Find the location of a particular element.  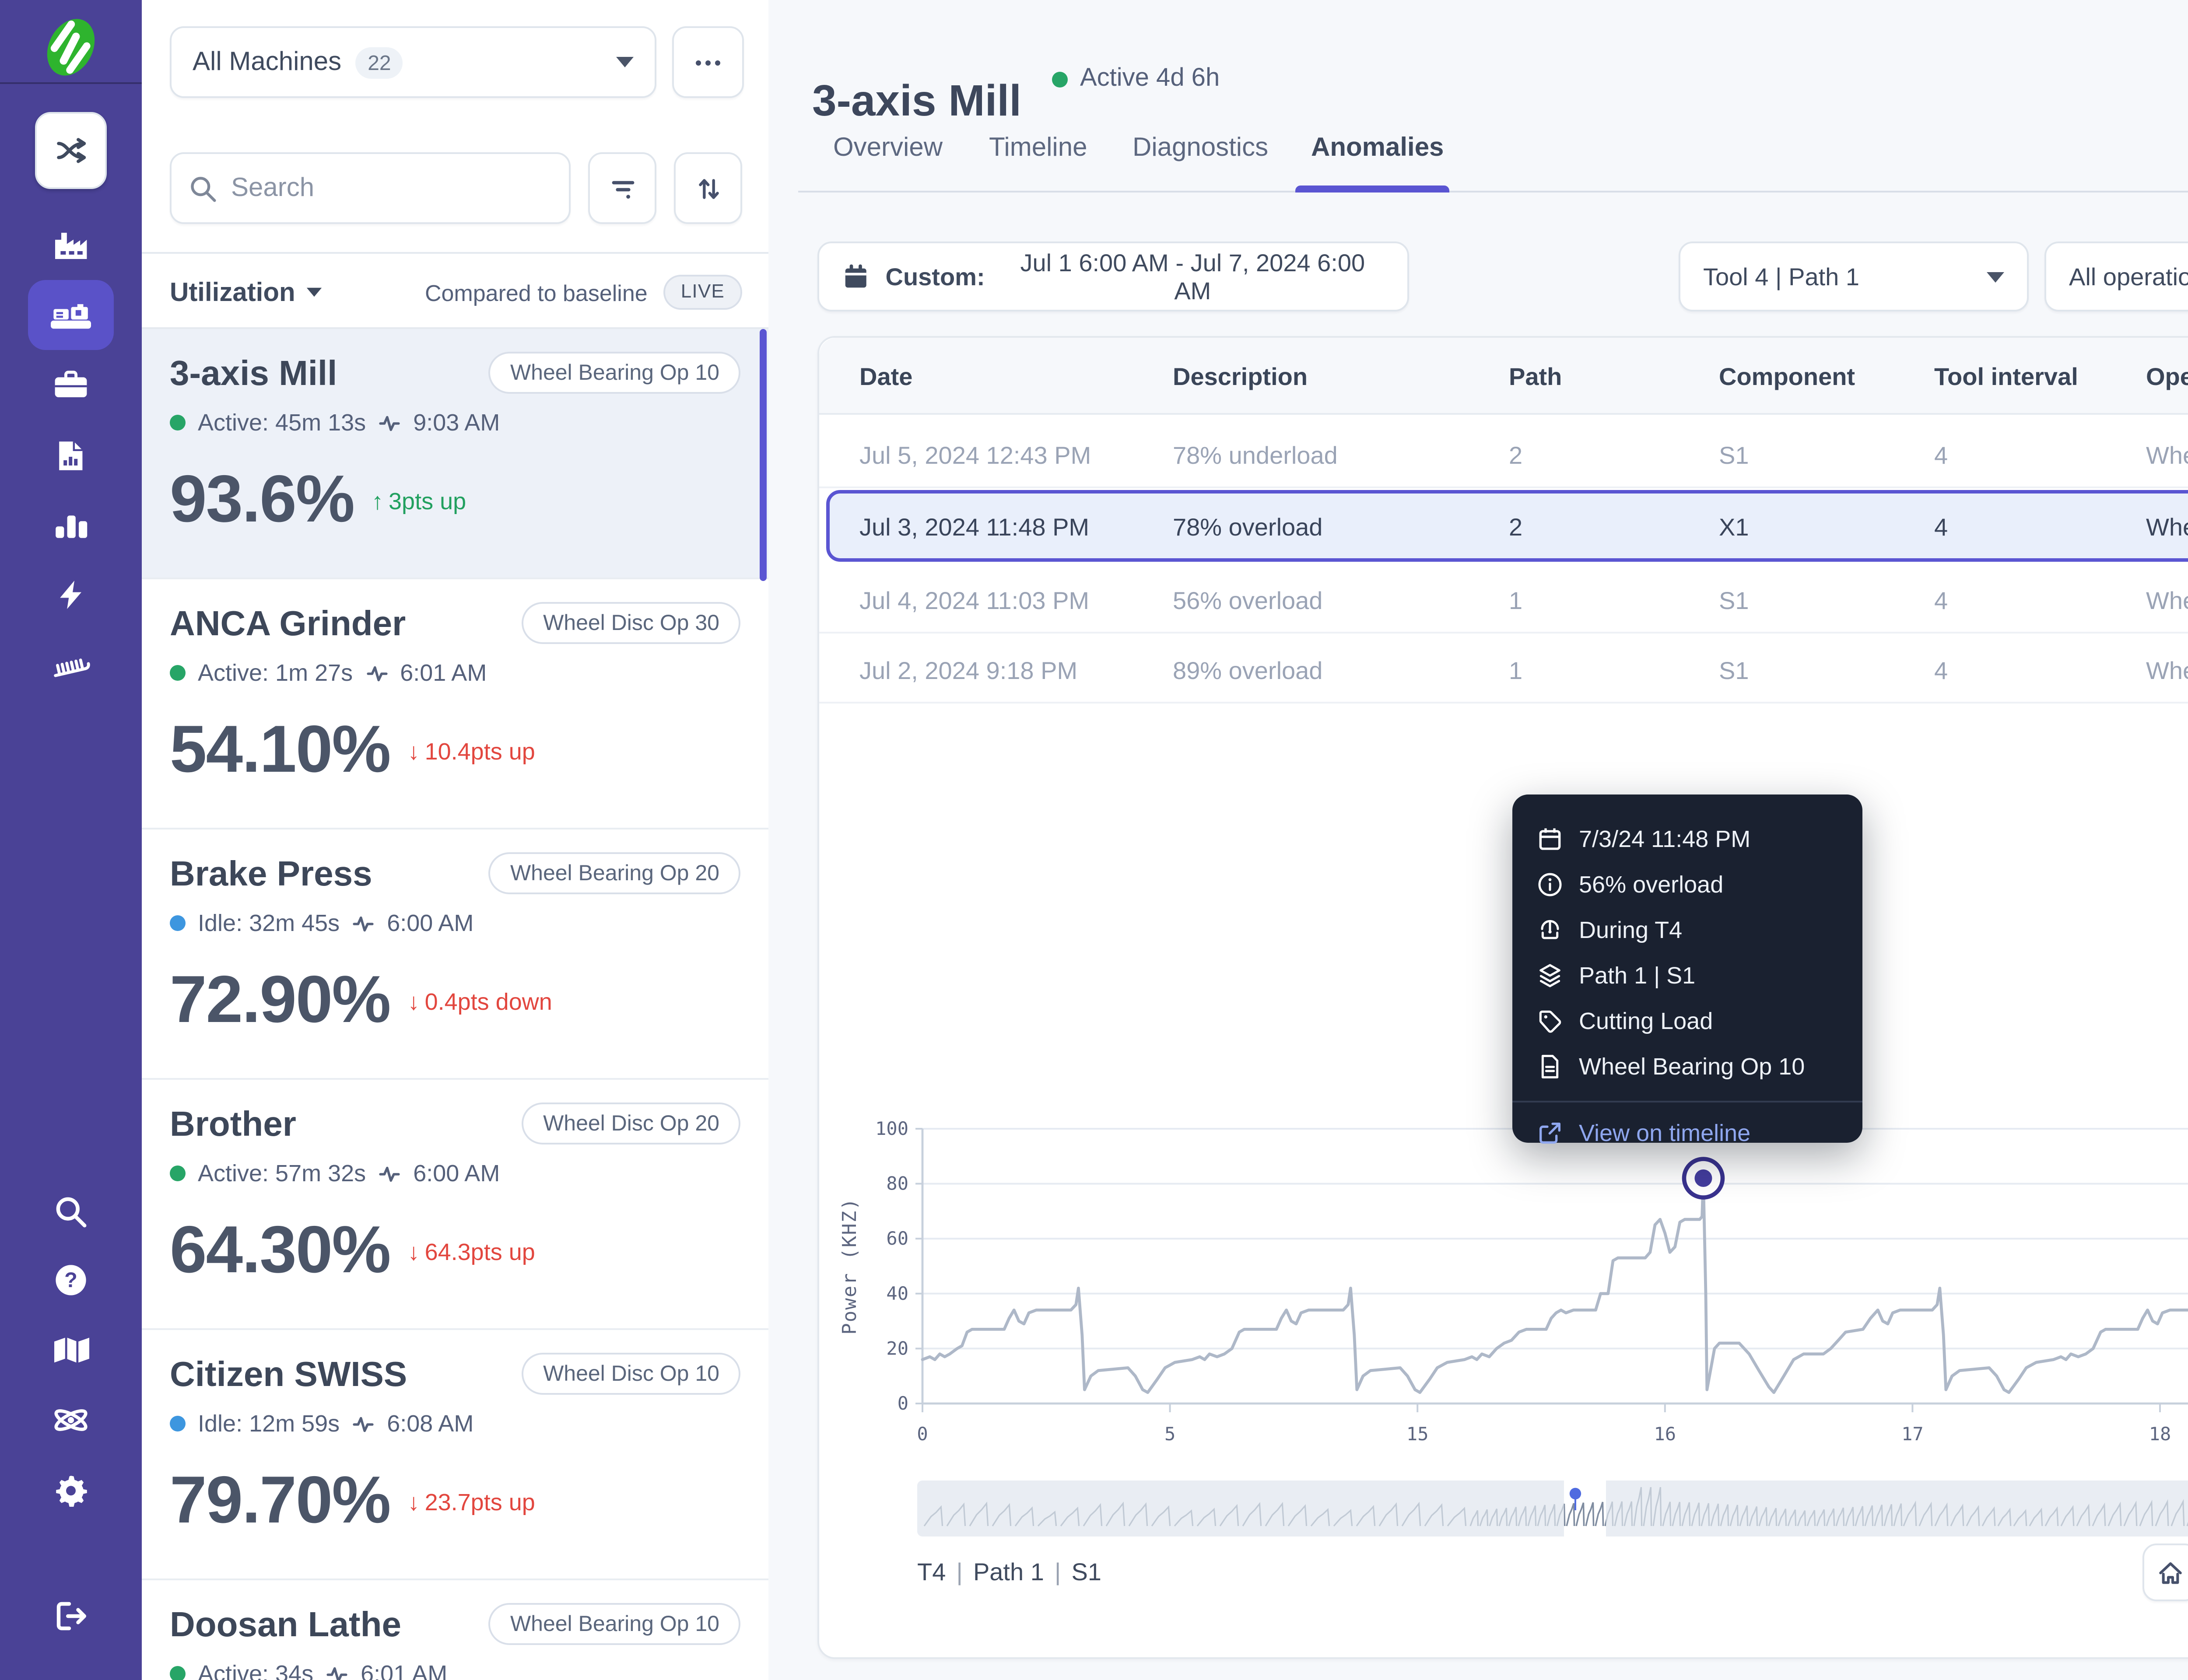

tool-path-dropdown: Tool 4 | Path 1 is located at coordinates (1854, 277).